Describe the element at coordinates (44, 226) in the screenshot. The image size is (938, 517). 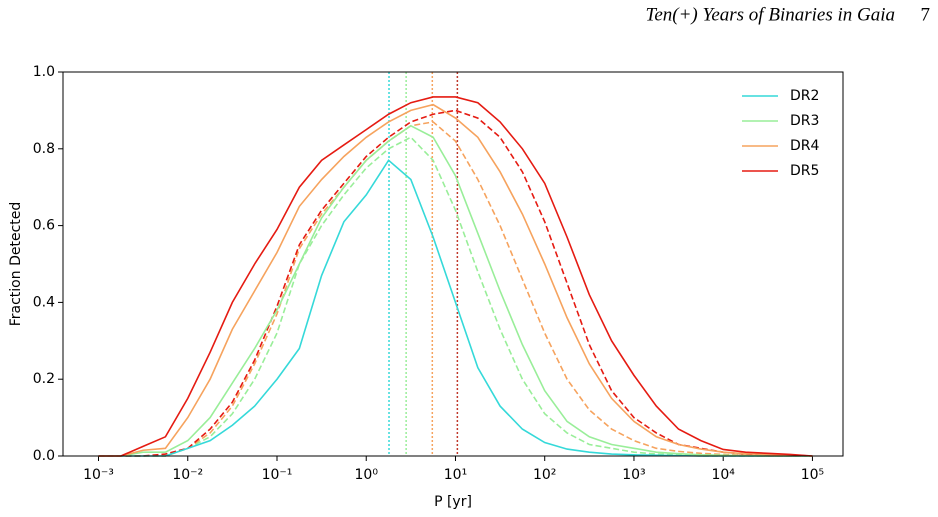
I see `y-tick-label: 0.6` at that location.